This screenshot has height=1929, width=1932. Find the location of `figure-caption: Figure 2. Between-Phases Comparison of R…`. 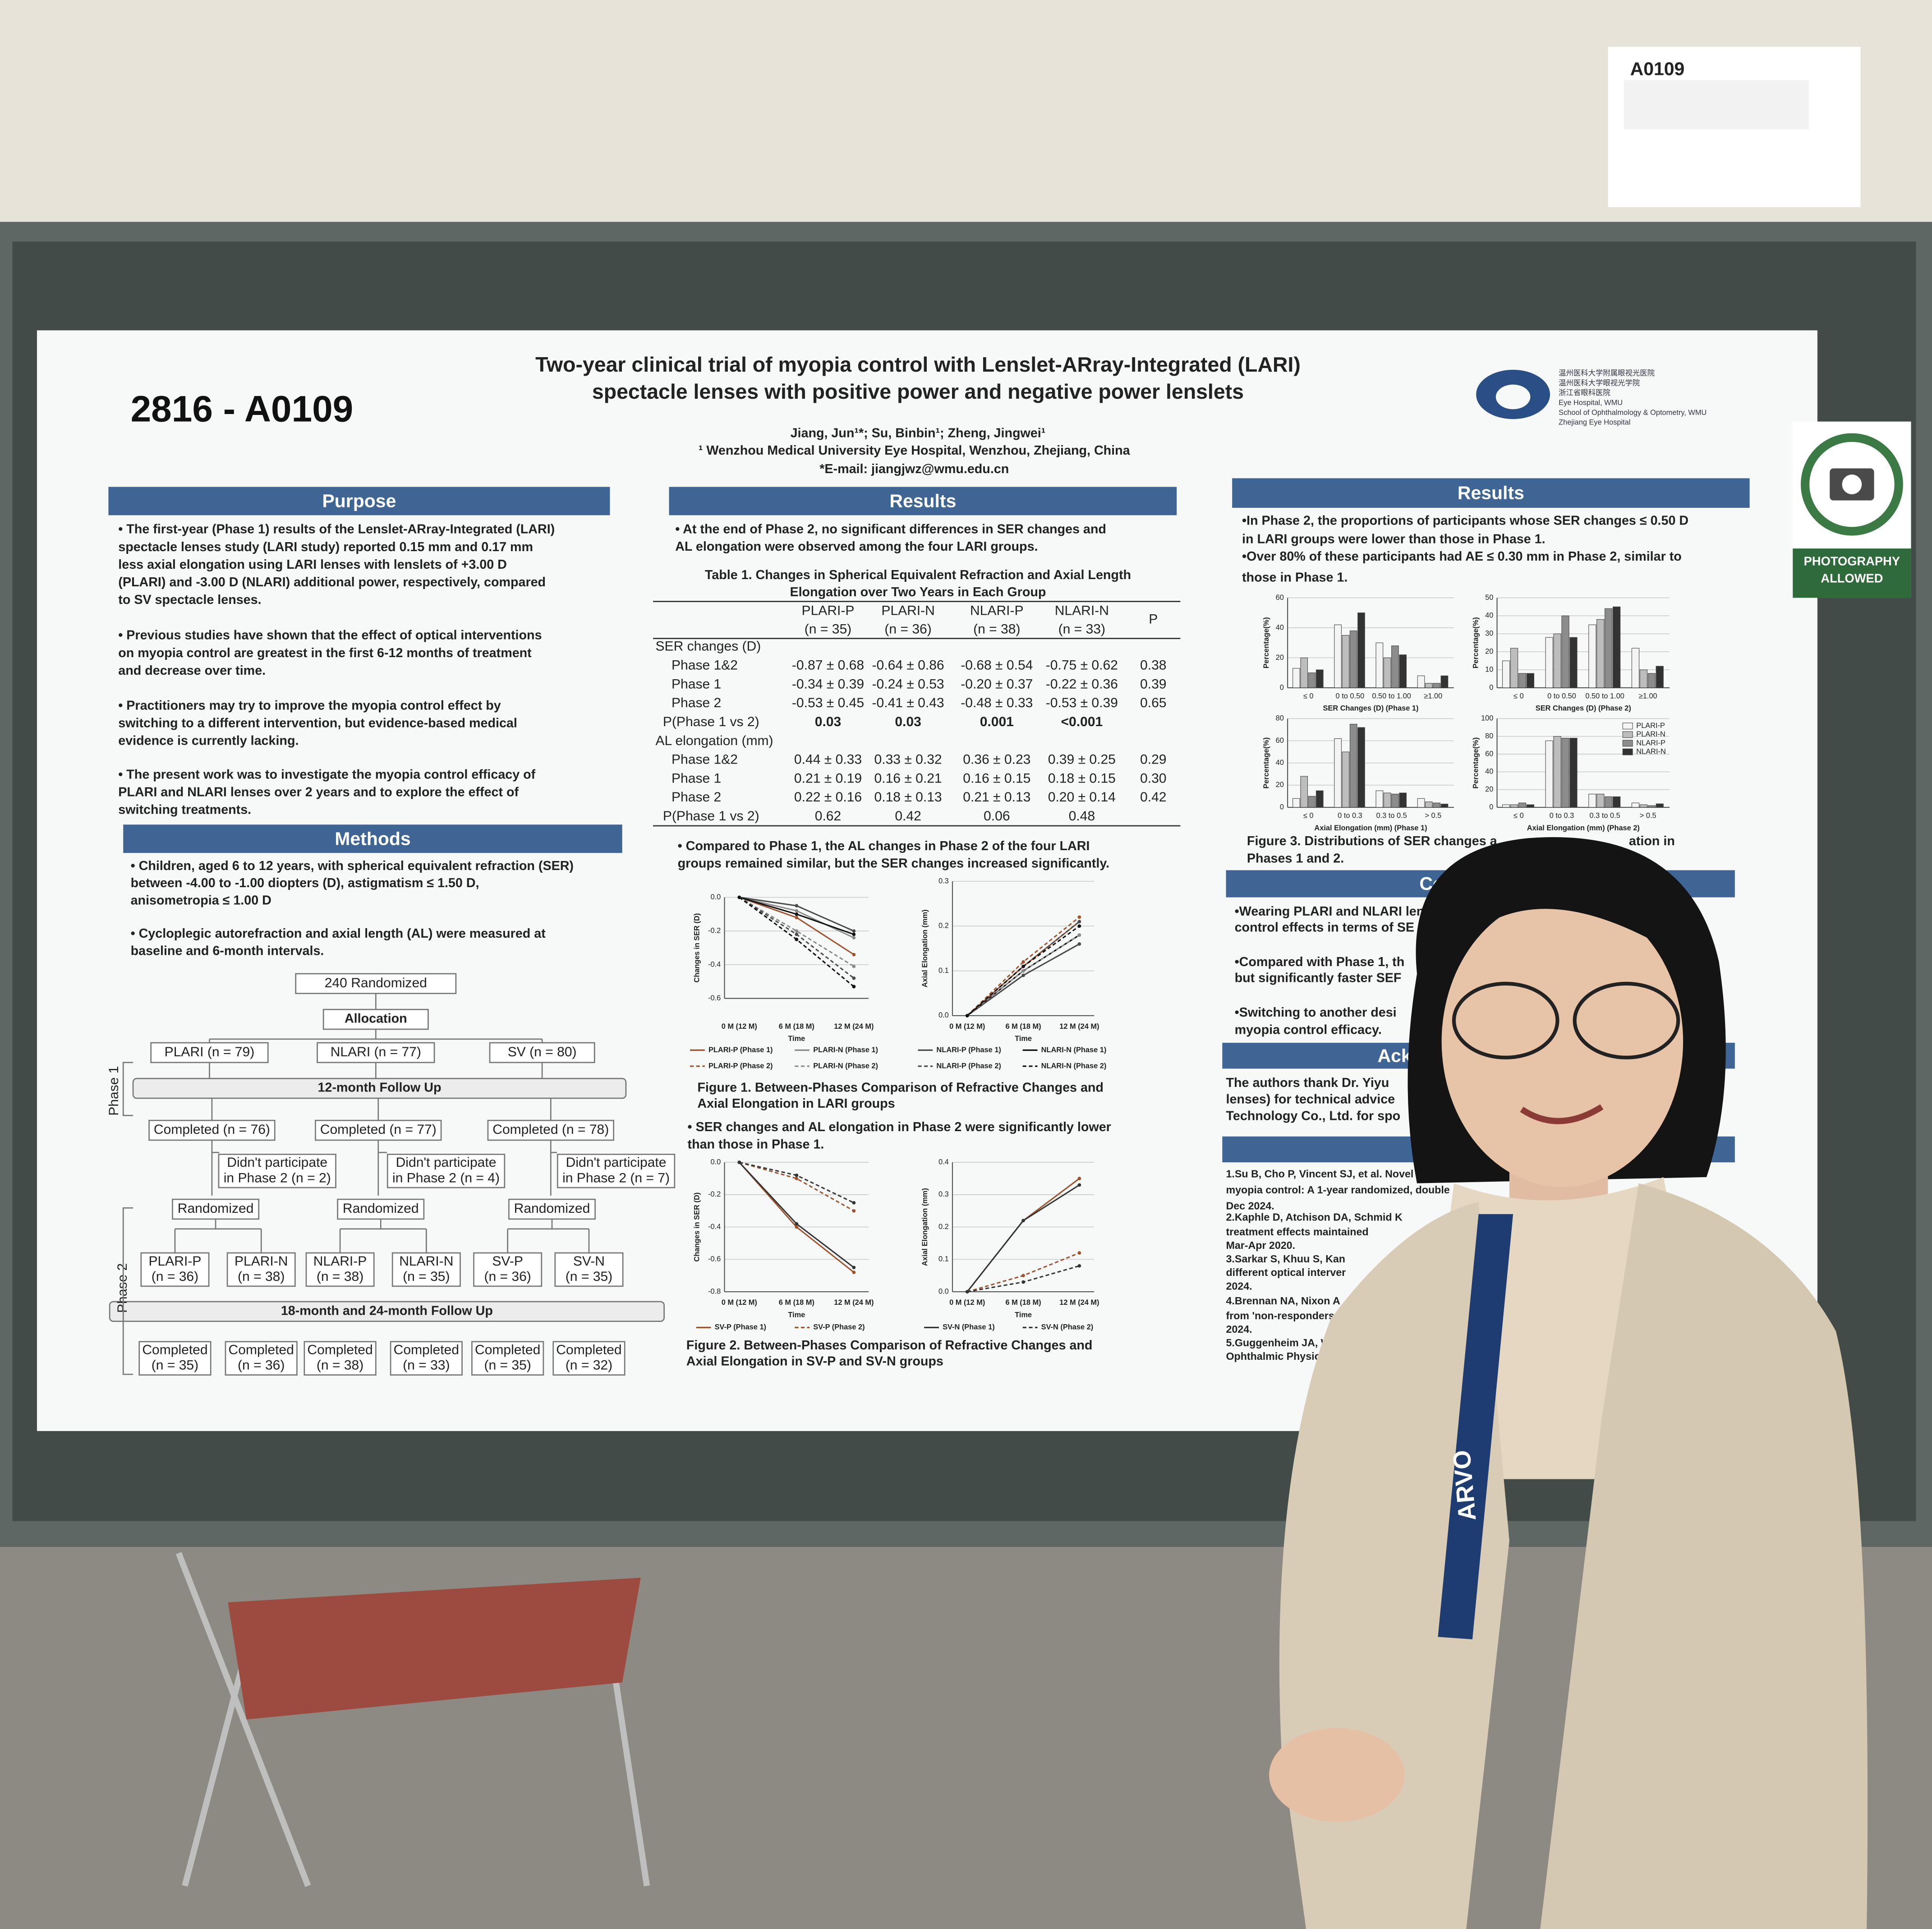

figure-caption: Figure 2. Between-Phases Comparison of R… is located at coordinates (890, 1345).